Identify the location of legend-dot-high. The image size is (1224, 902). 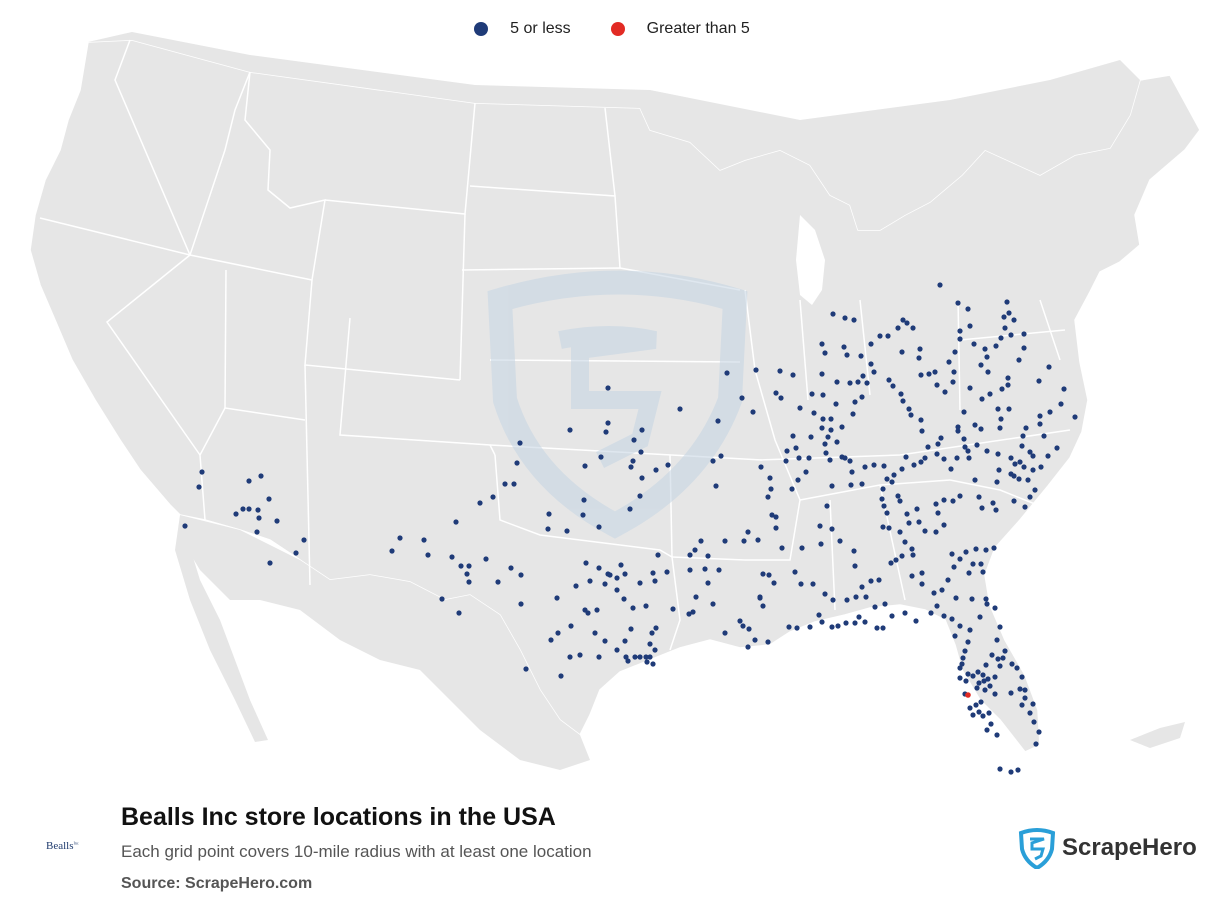
(617, 29).